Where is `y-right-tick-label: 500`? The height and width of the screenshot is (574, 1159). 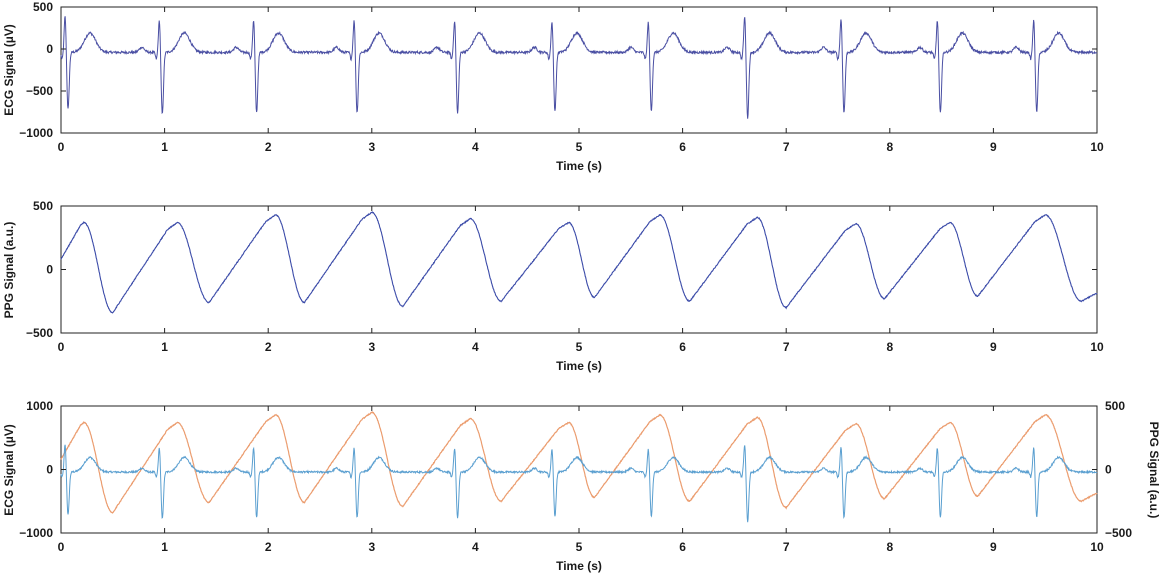
y-right-tick-label: 500 is located at coordinates (1115, 406).